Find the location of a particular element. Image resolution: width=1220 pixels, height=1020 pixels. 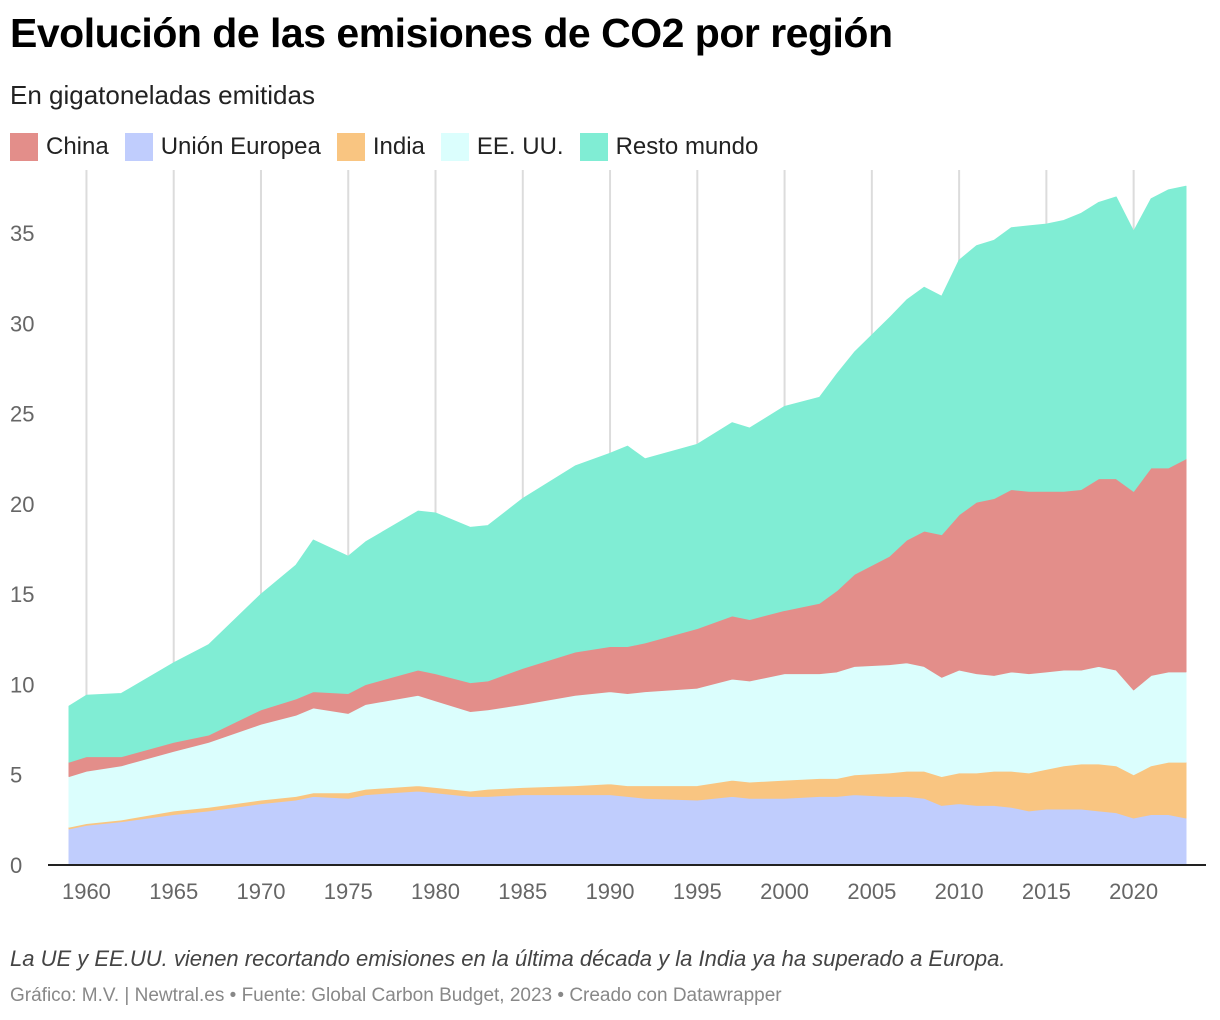

legend-item-eeuu: EE. UU. is located at coordinates (502, 147).